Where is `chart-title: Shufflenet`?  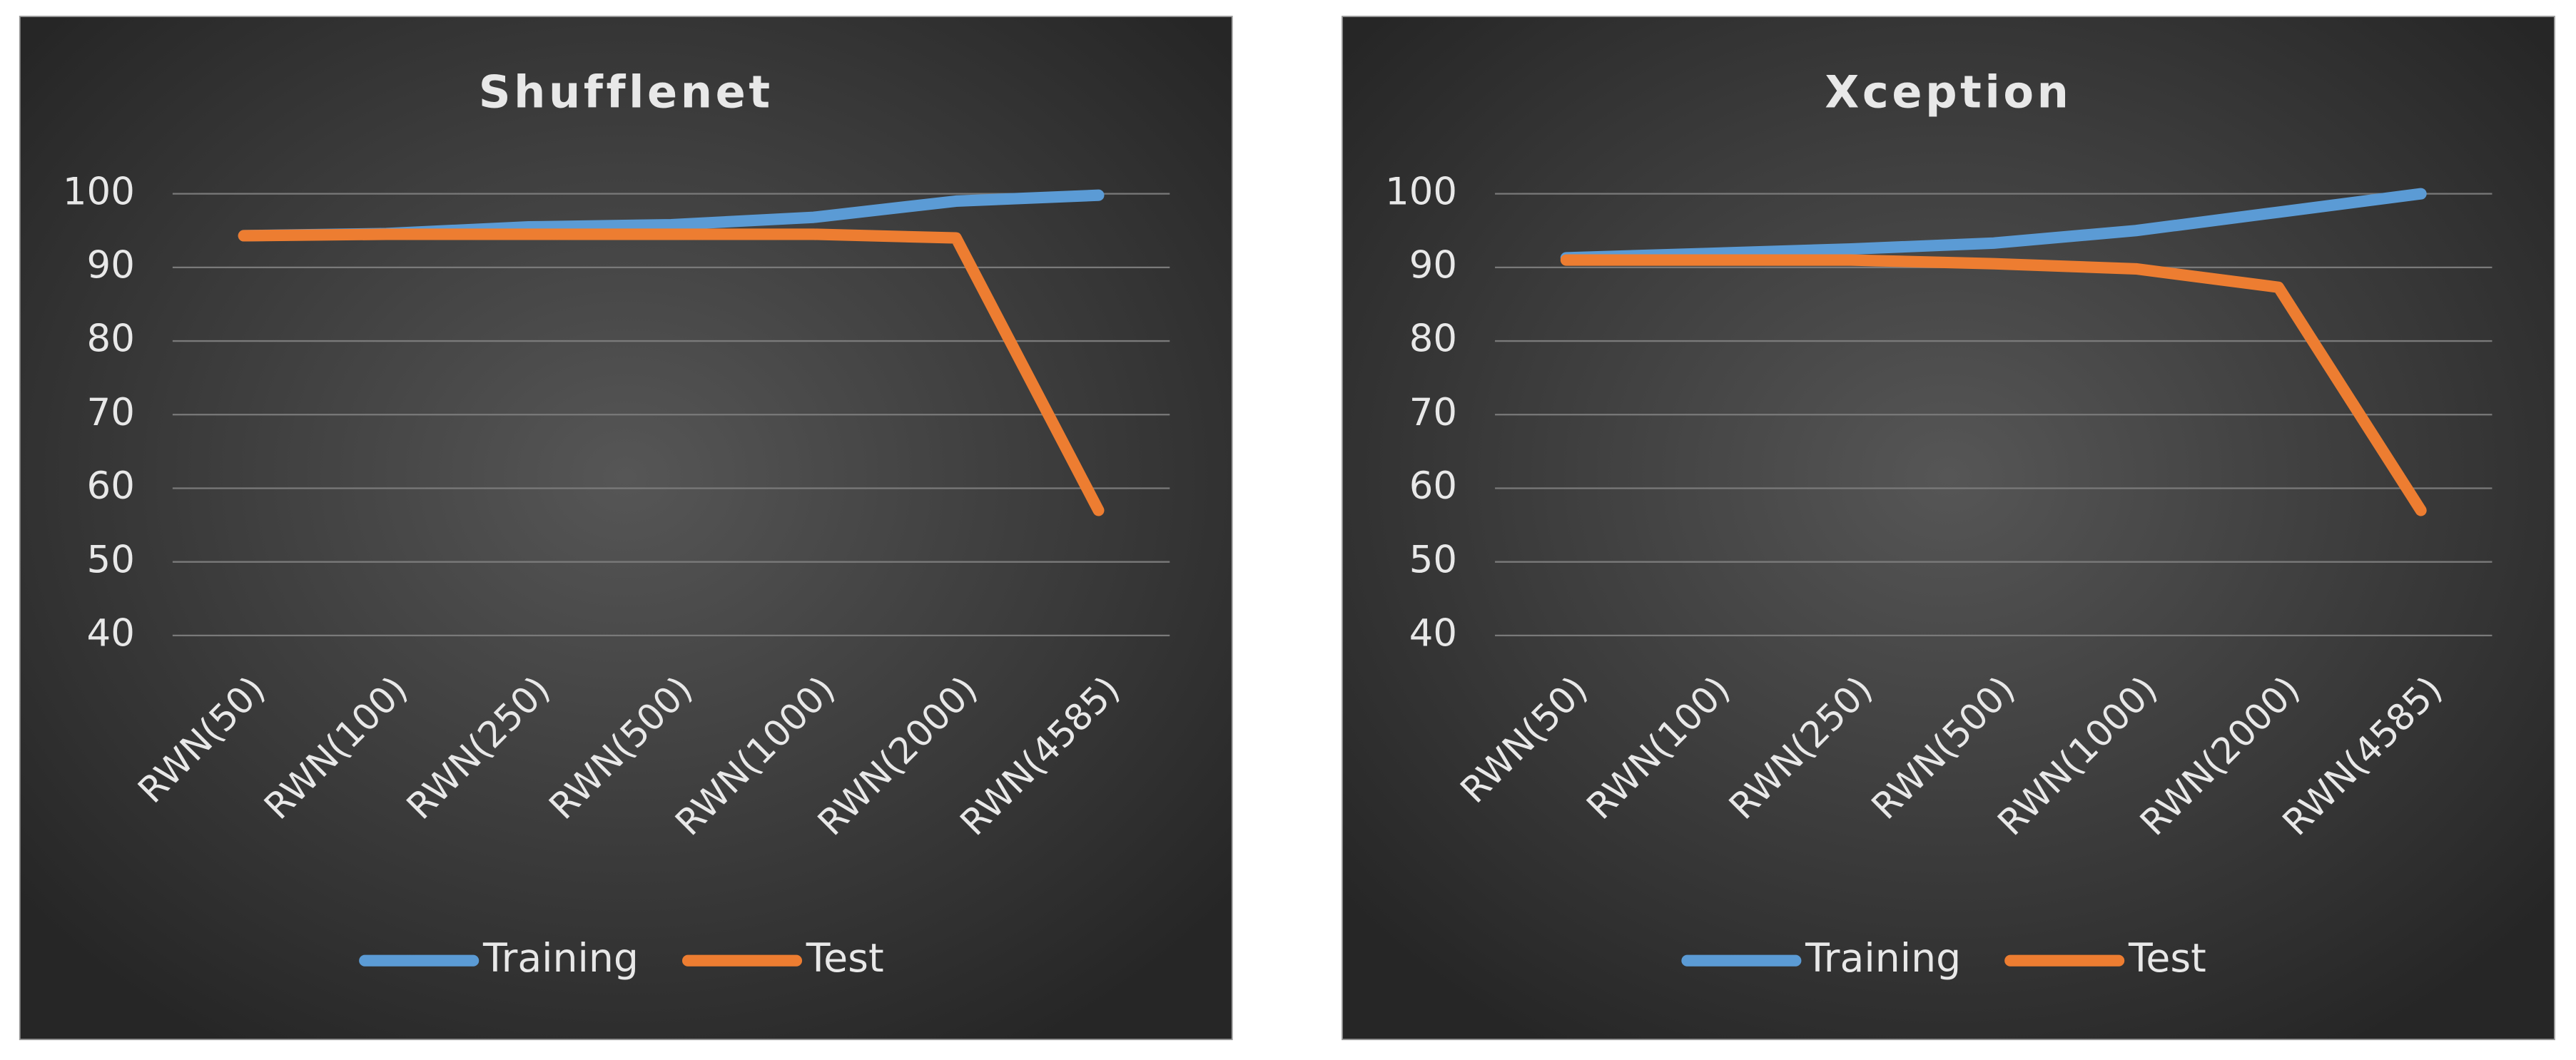 chart-title: Shufflenet is located at coordinates (626, 92).